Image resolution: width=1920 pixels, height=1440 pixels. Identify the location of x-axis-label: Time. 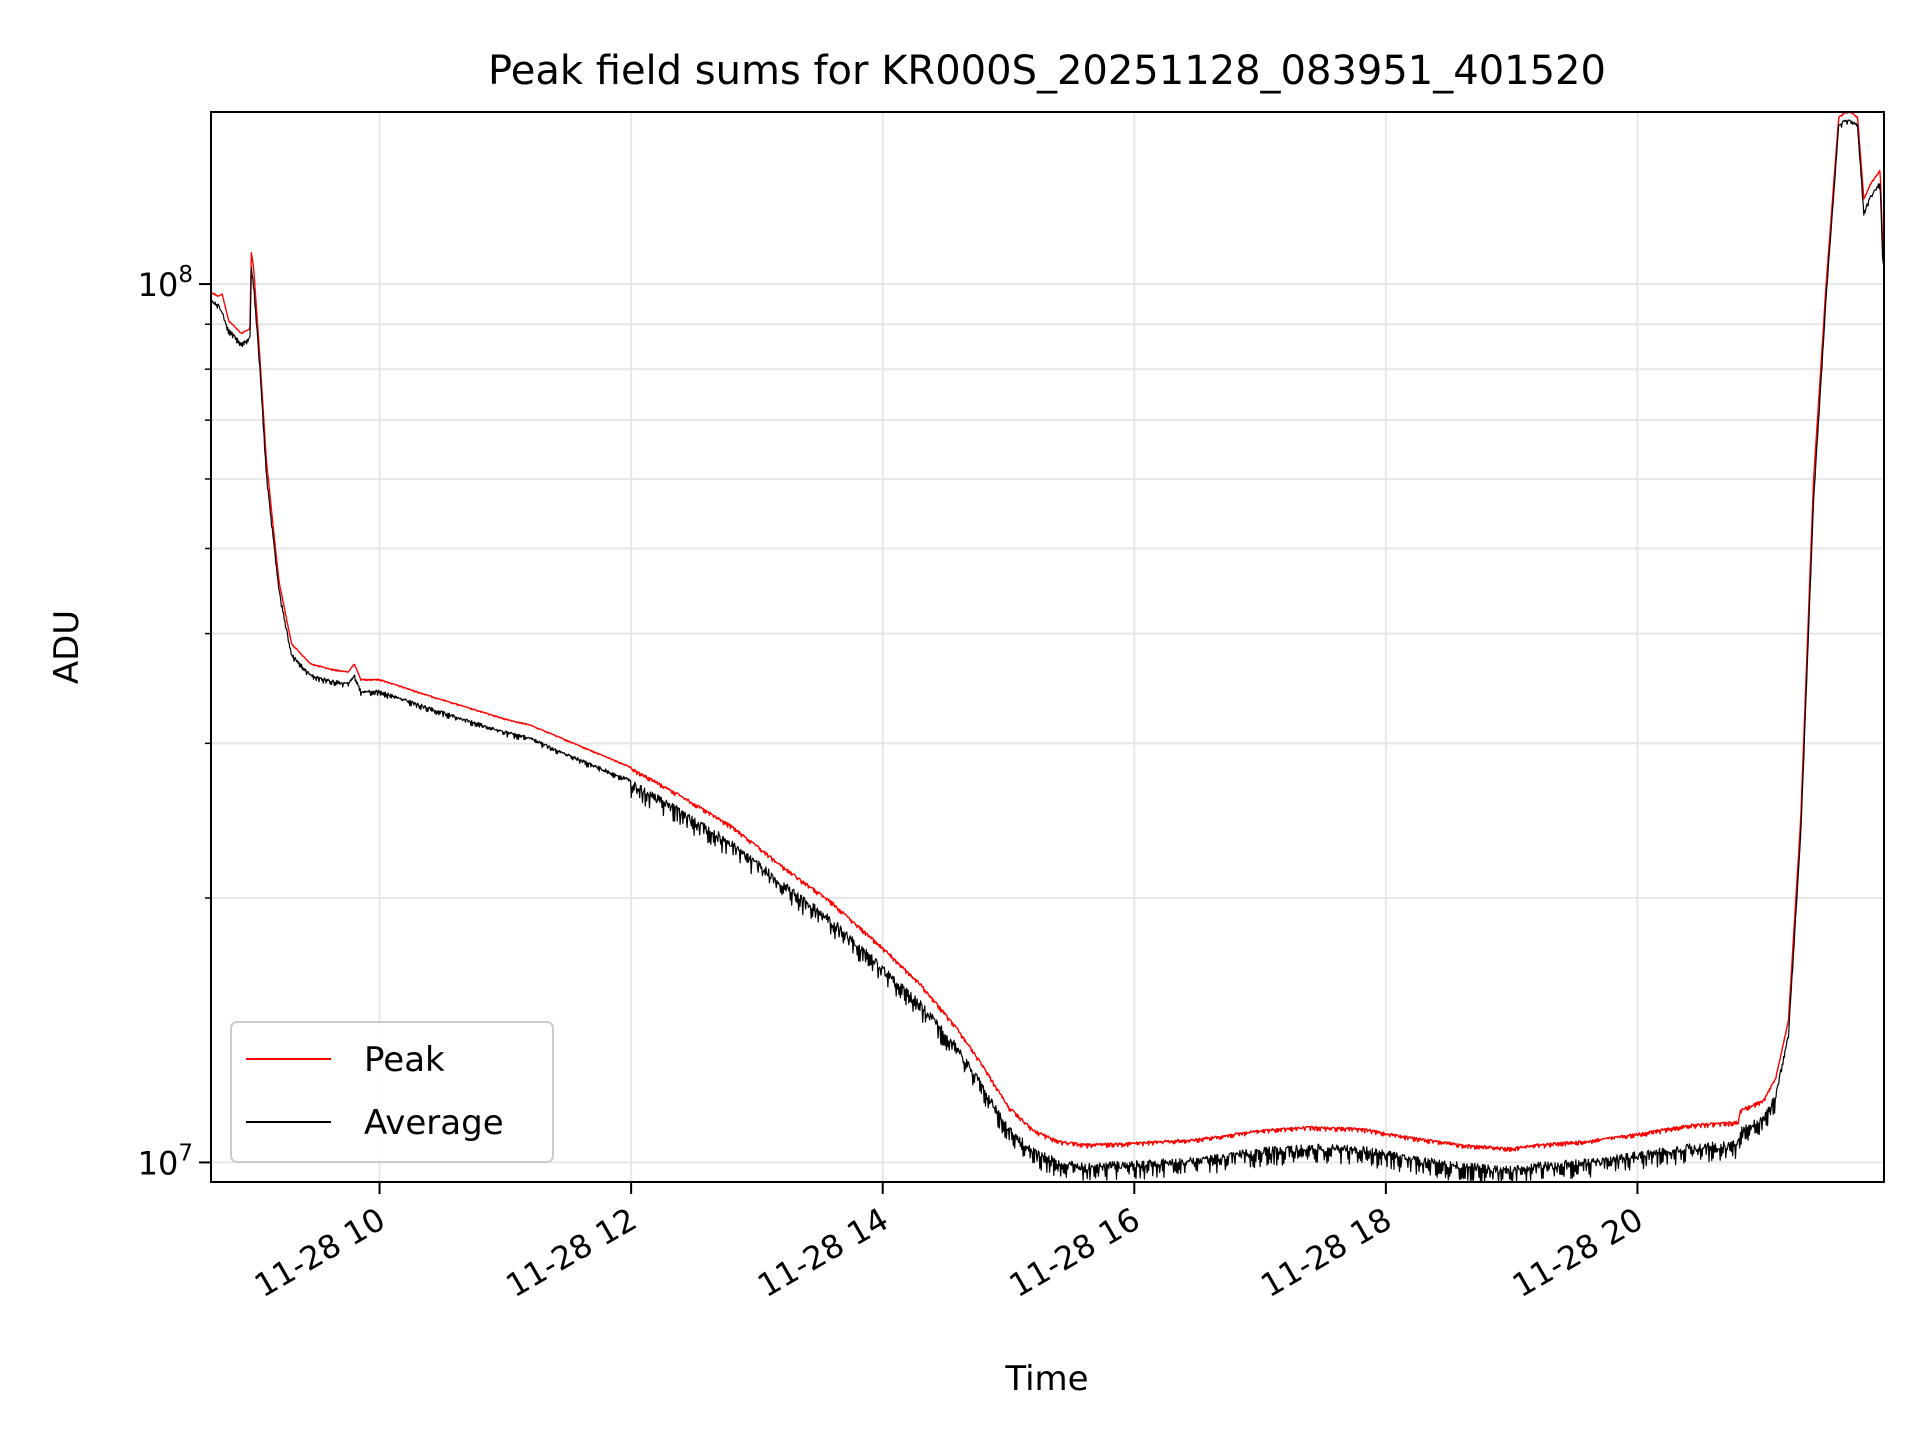
(1046, 1379).